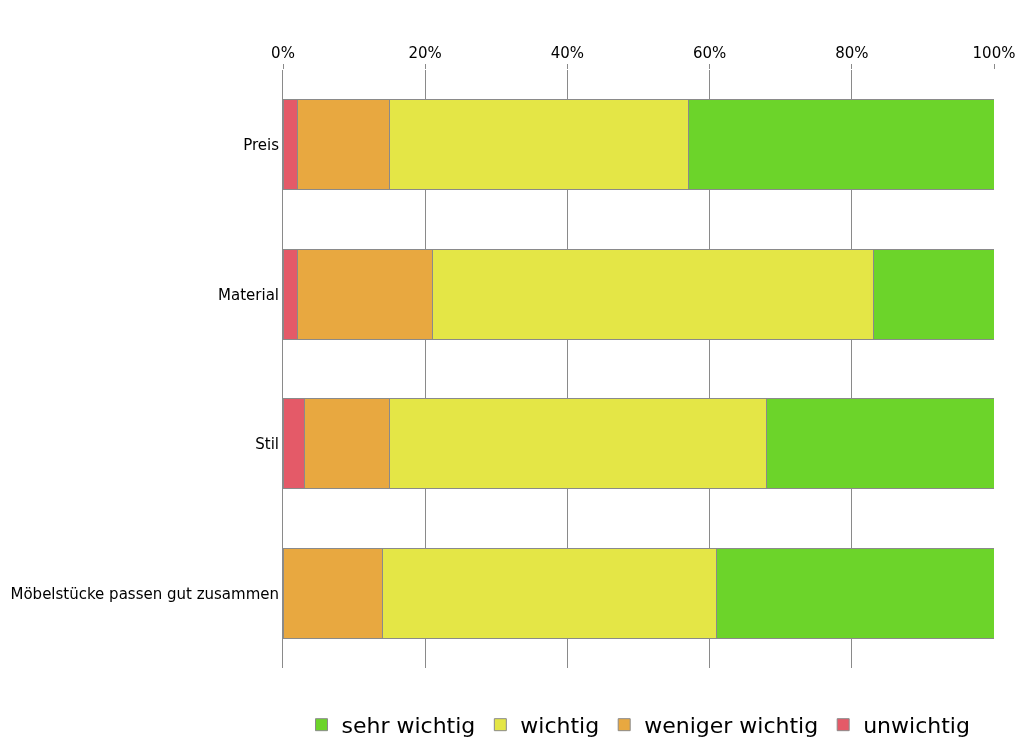 Image resolution: width=1025 pixels, height=756 pixels. Describe the element at coordinates (560, 726) in the screenshot. I see `legend-label: wichtig` at that location.